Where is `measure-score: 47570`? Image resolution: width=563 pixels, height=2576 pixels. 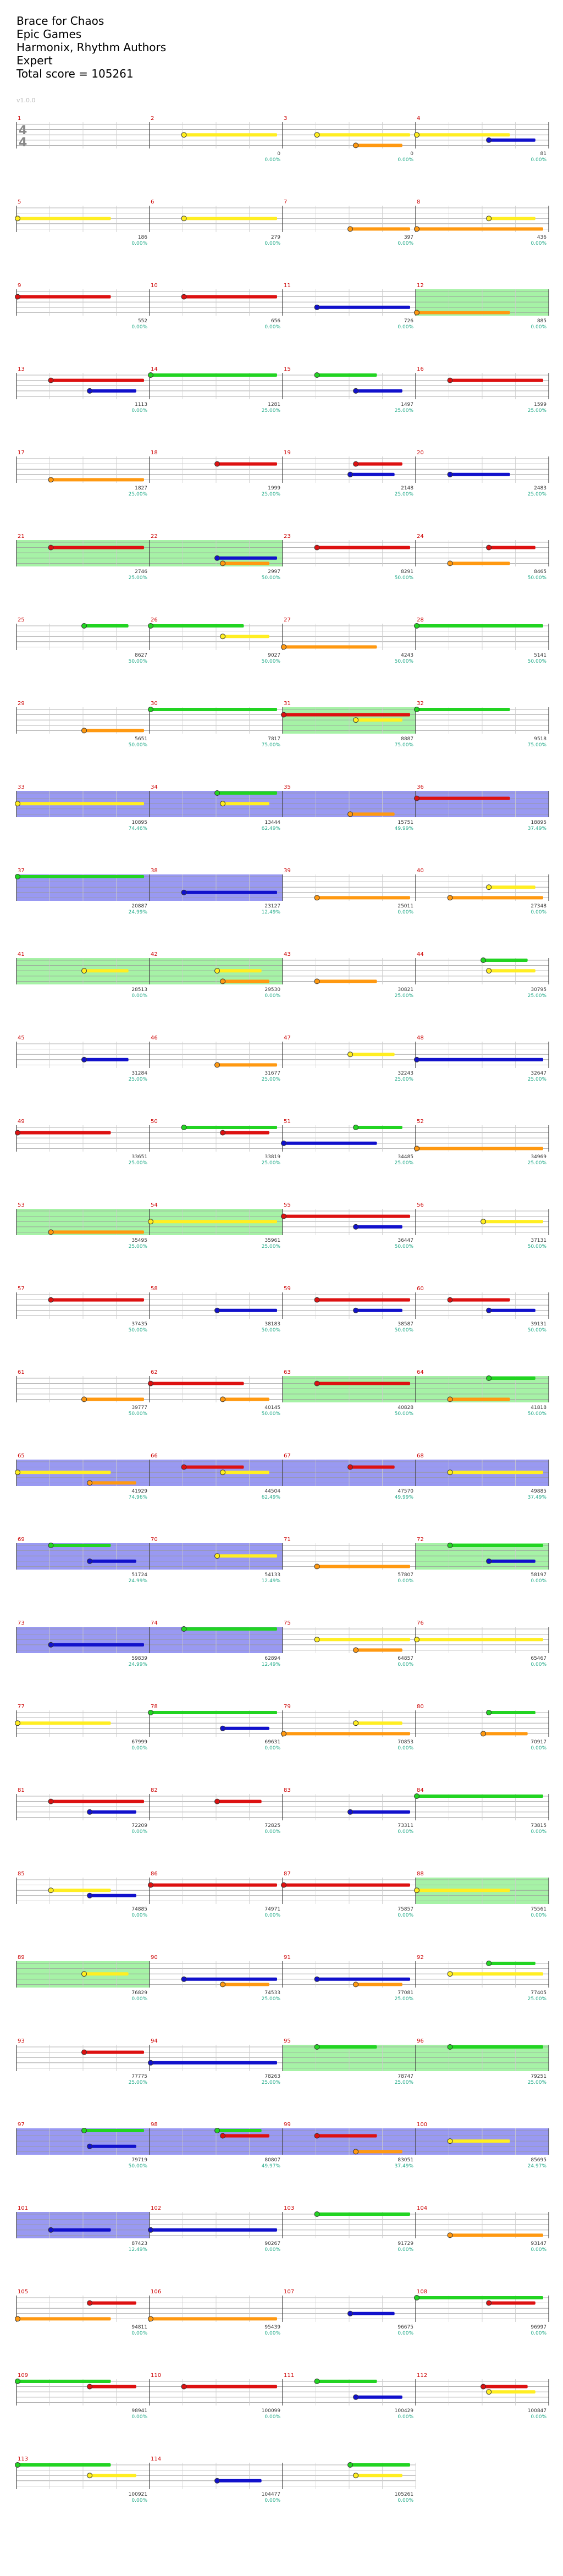
measure-score: 47570 is located at coordinates (405, 1491).